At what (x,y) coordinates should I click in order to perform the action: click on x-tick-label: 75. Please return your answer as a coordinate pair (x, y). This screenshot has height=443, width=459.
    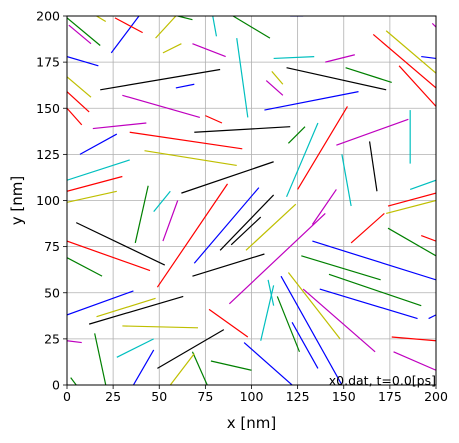
    Looking at the image, I should click on (205, 396).